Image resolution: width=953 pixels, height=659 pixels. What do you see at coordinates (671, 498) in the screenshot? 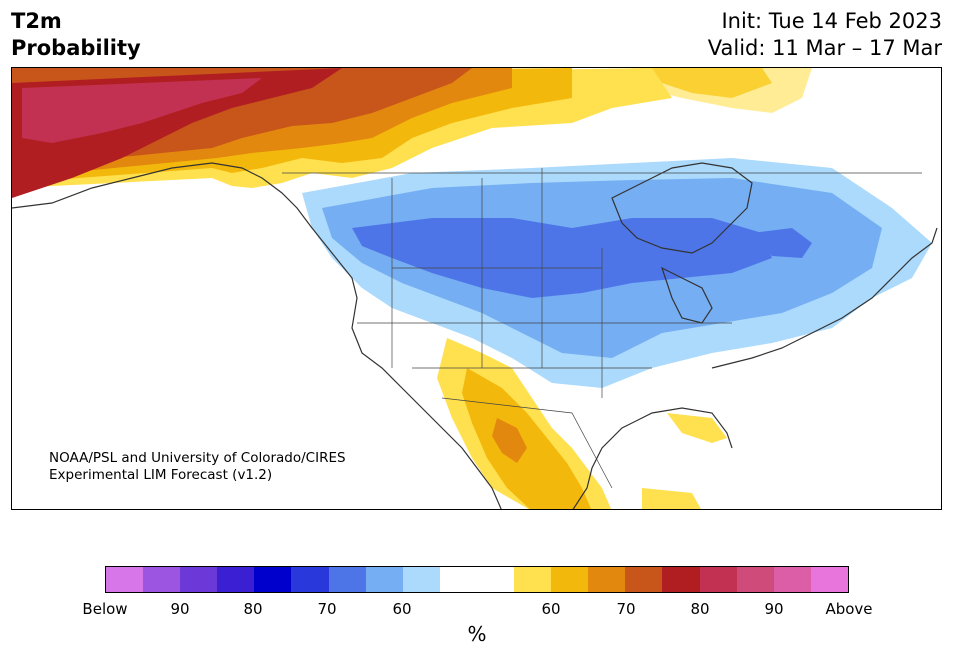
I see `warm-caribbean` at bounding box center [671, 498].